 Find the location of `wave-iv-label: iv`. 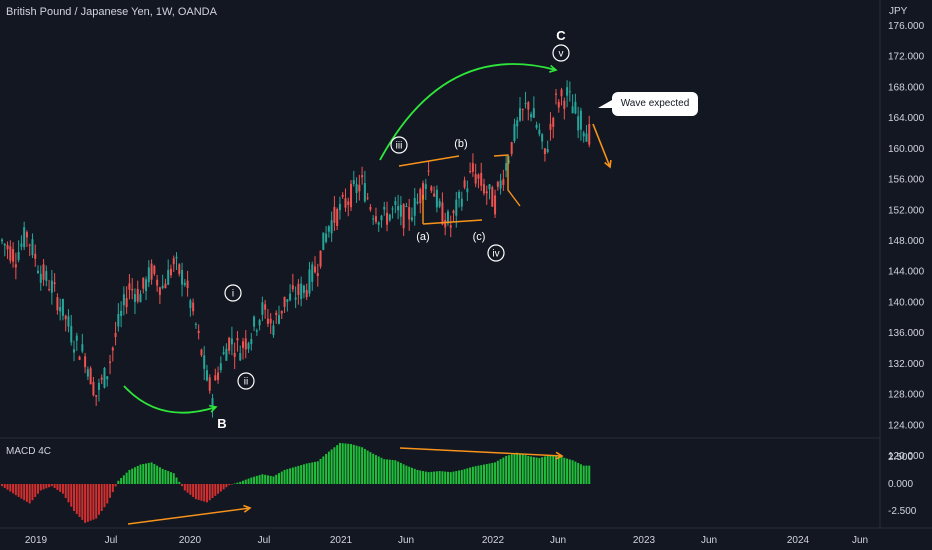

wave-iv-label: iv is located at coordinates (495, 254).